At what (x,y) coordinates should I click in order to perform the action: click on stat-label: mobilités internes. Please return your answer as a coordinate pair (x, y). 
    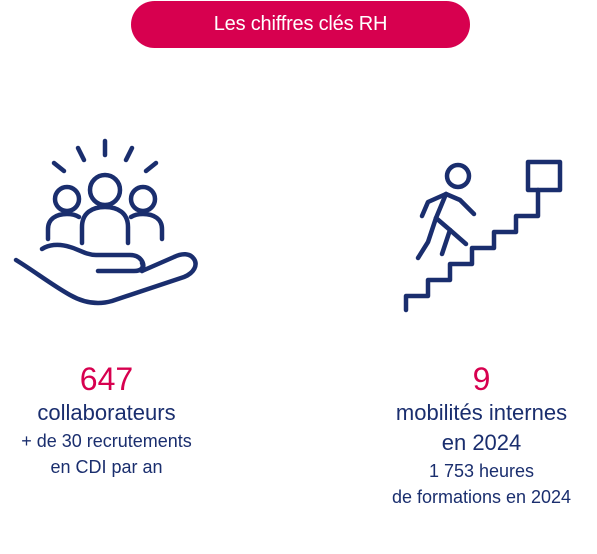
    Looking at the image, I should click on (481, 412).